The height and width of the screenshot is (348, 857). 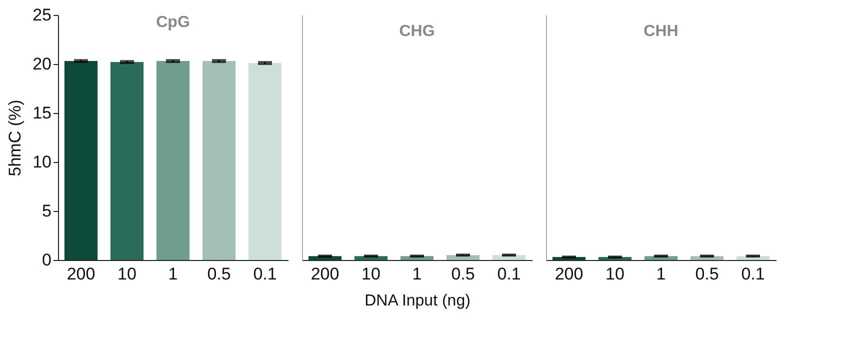 I want to click on y-tick-label: 5, so click(x=47, y=211).